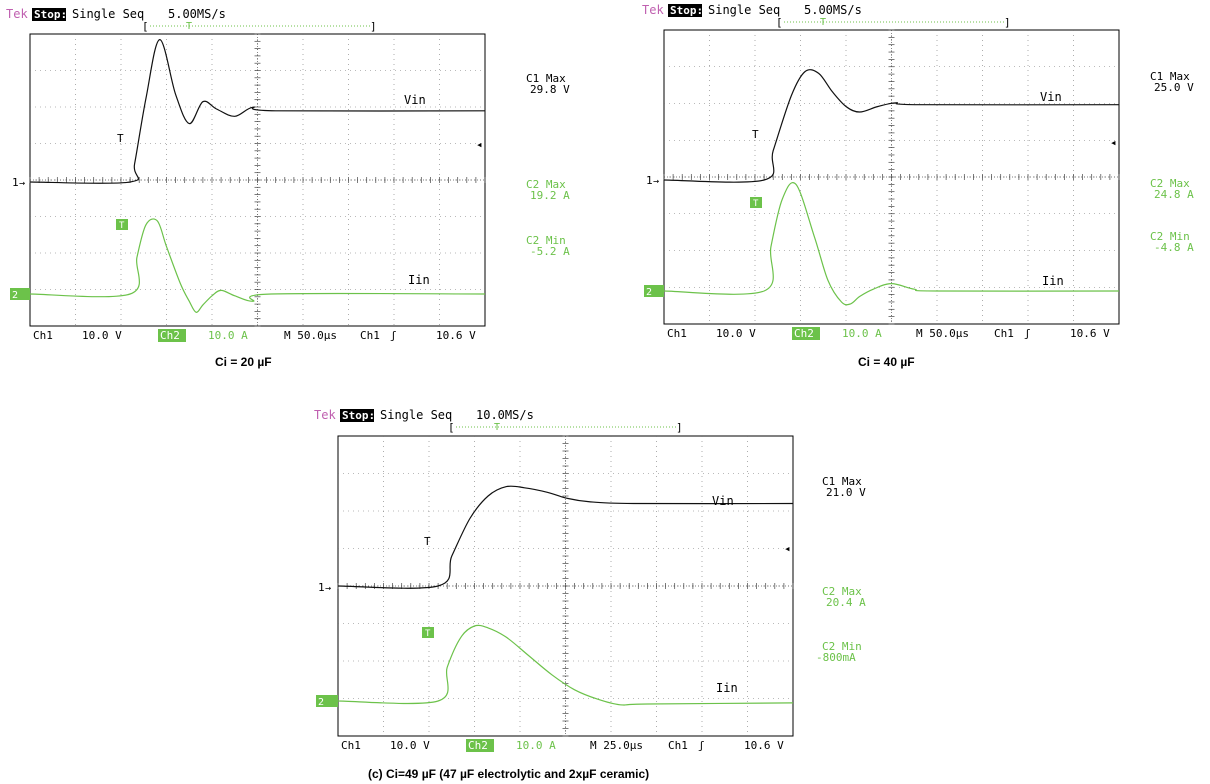 Image resolution: width=1210 pixels, height=784 pixels. Describe the element at coordinates (550, 195) in the screenshot. I see `scope-a-c2-max-value: 19.2 A` at that location.